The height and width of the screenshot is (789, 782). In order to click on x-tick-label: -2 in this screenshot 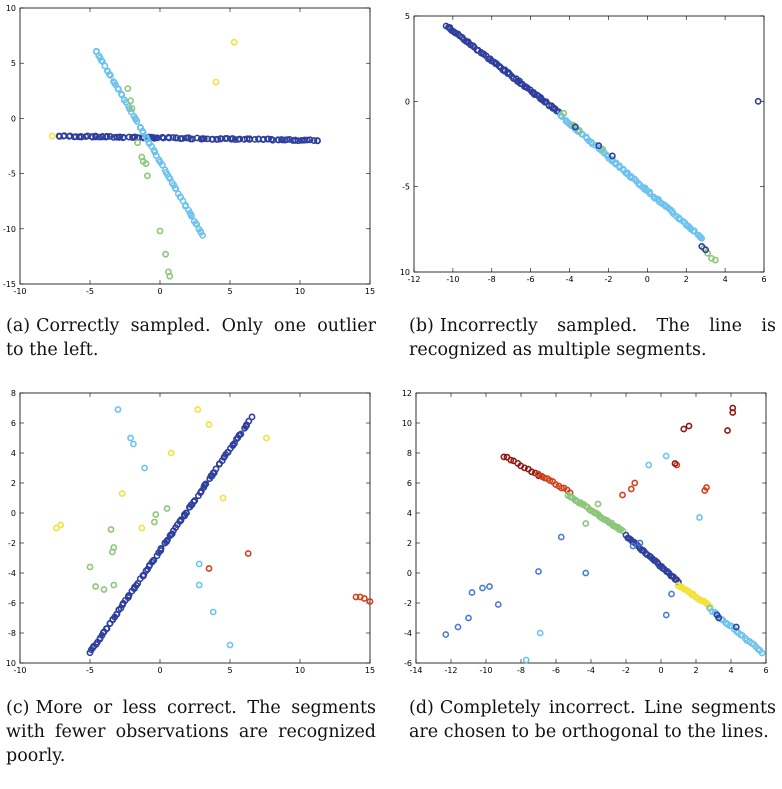, I will do `click(608, 279)`.